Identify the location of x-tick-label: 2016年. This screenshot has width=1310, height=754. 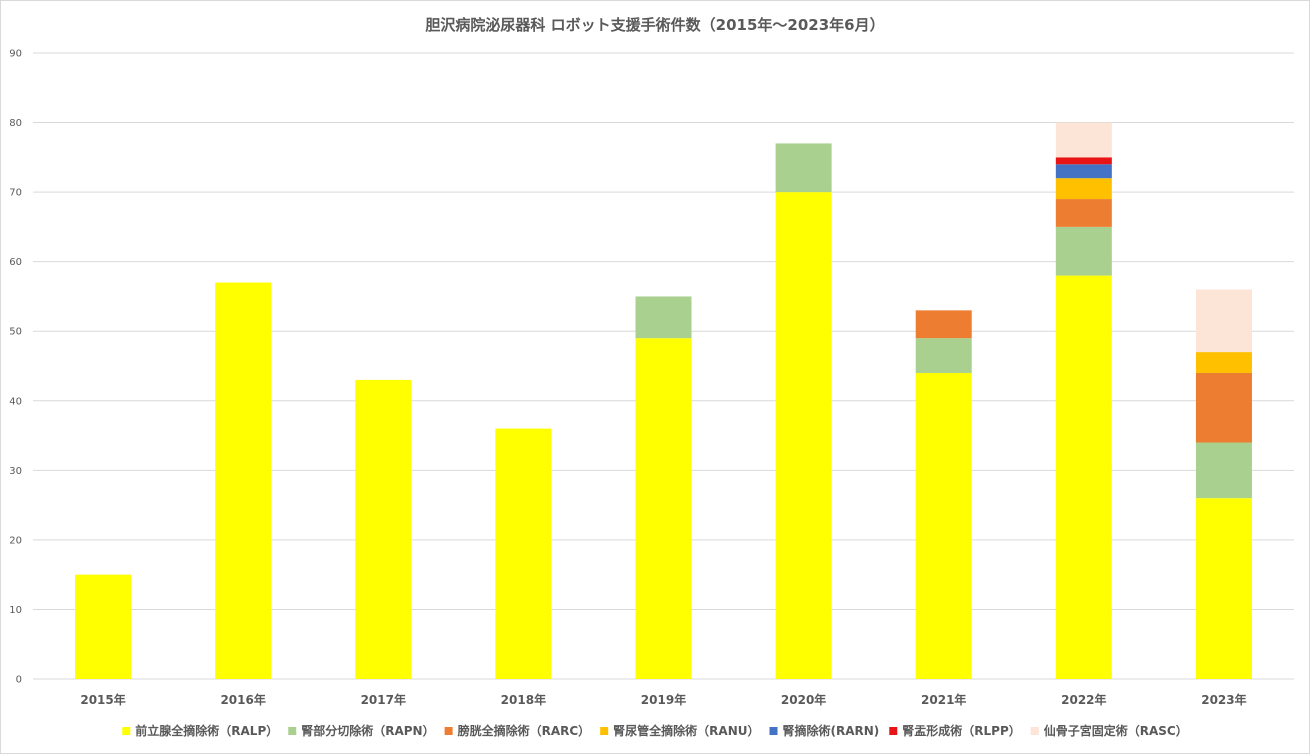
(242, 699).